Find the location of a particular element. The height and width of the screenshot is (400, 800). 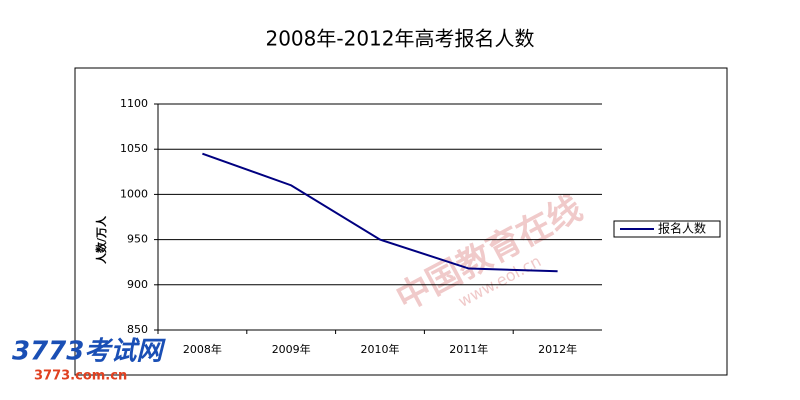

x-tick-label: 2010年 is located at coordinates (380, 349).